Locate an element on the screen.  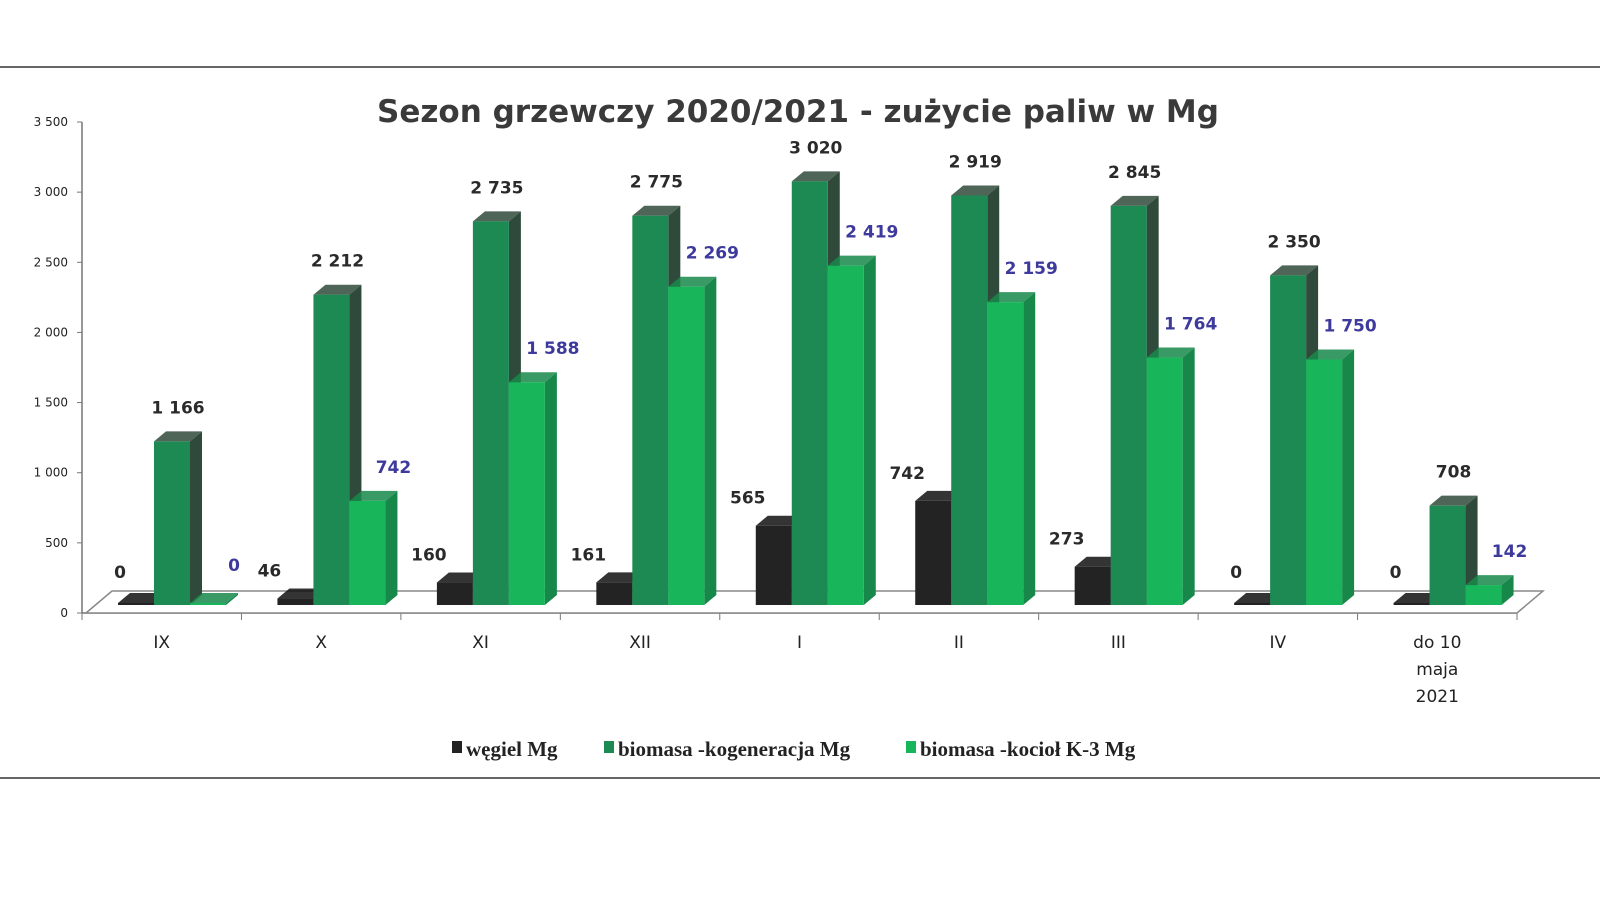
x-tick-label: do 10 is located at coordinates (1437, 643).